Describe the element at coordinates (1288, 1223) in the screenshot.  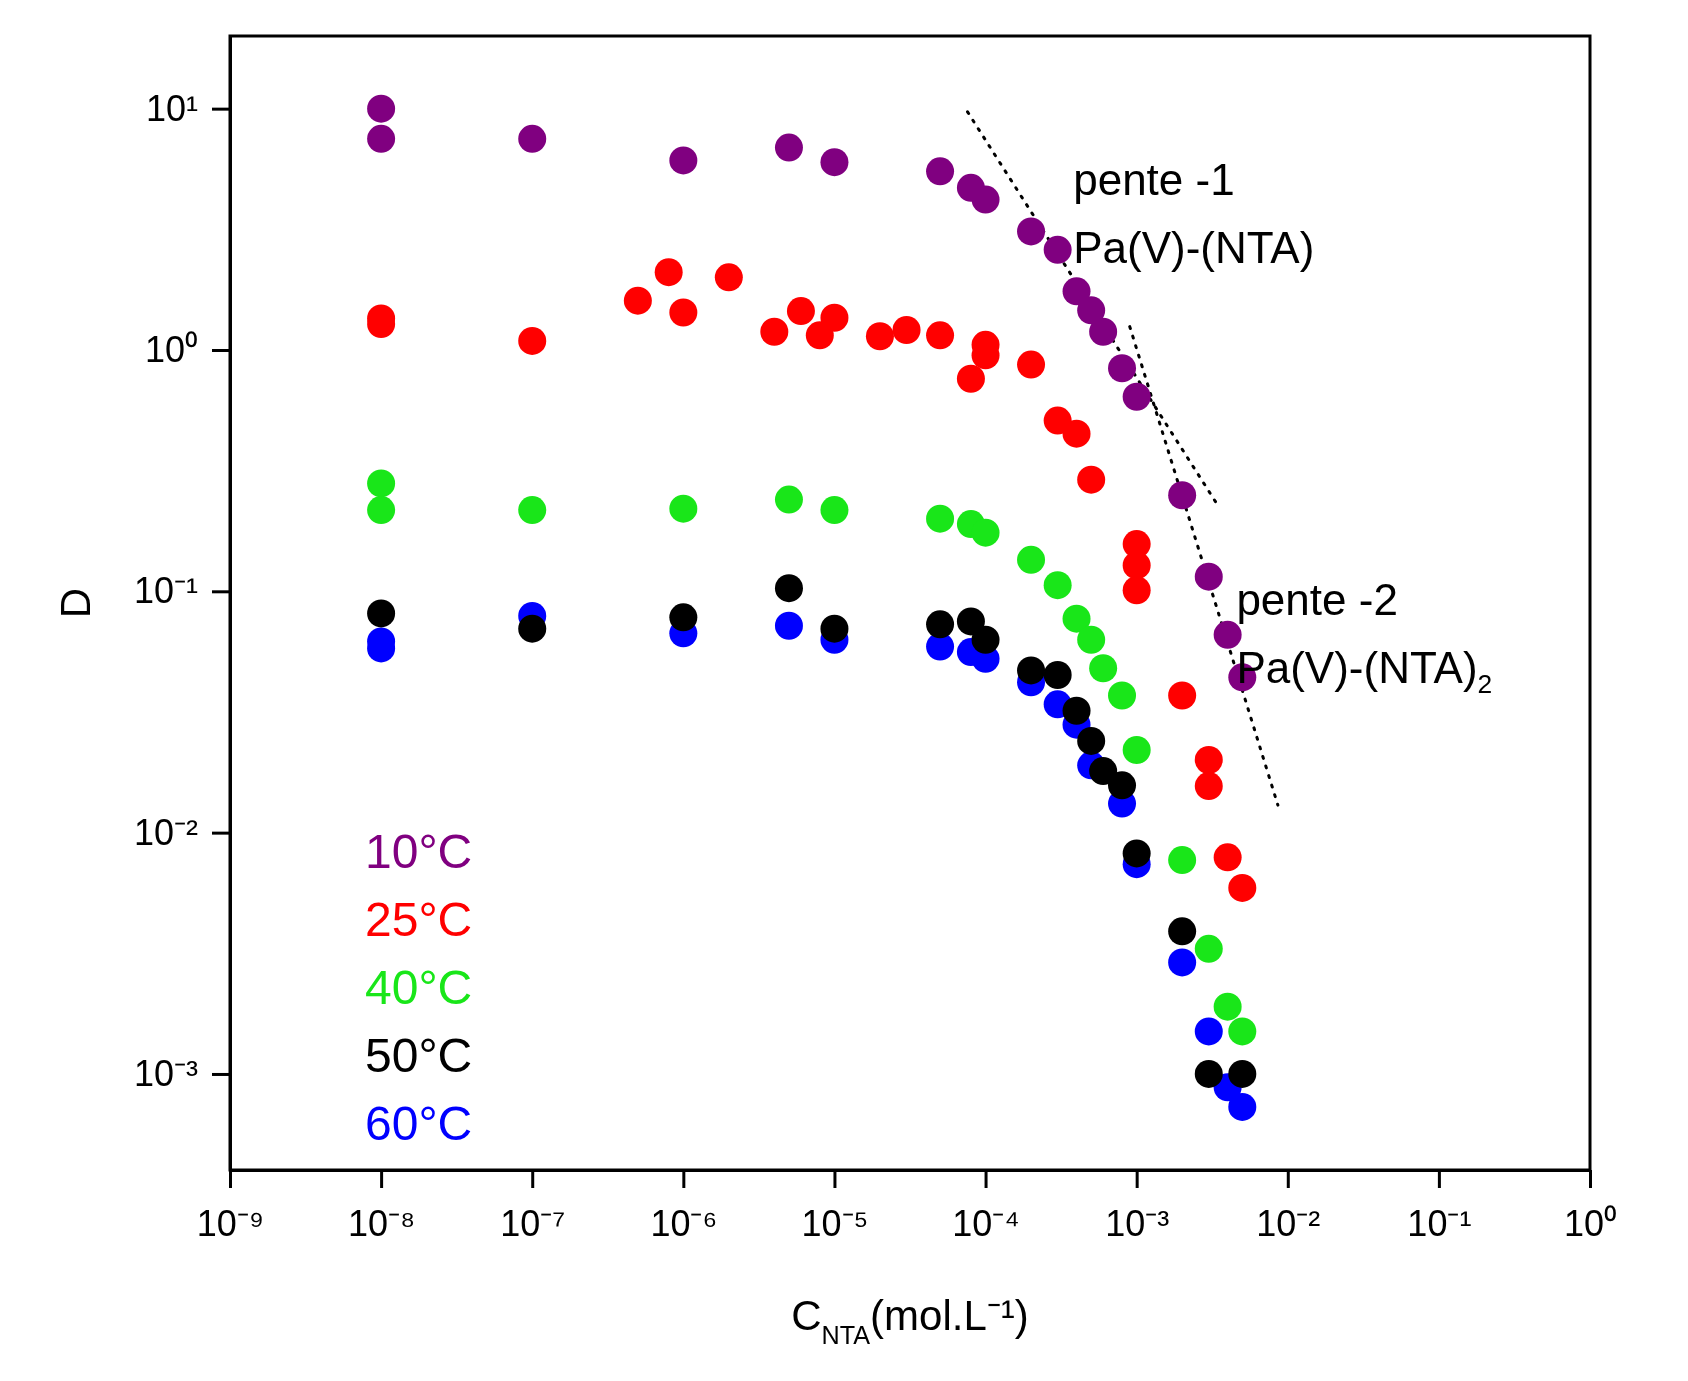
I see `x-tick-label: 10⁻²` at that location.